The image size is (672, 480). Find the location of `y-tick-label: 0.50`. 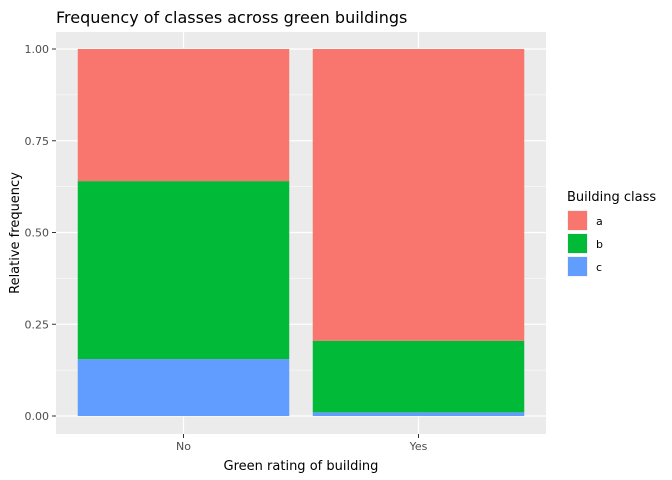

y-tick-label: 0.50 is located at coordinates (37, 233).